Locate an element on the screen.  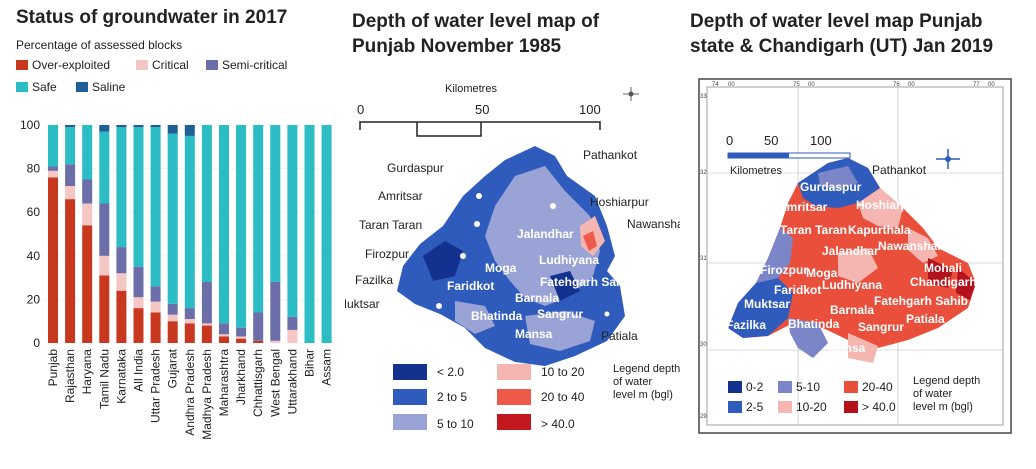
map2-scale-tick-50: 50 is located at coordinates (771, 140).